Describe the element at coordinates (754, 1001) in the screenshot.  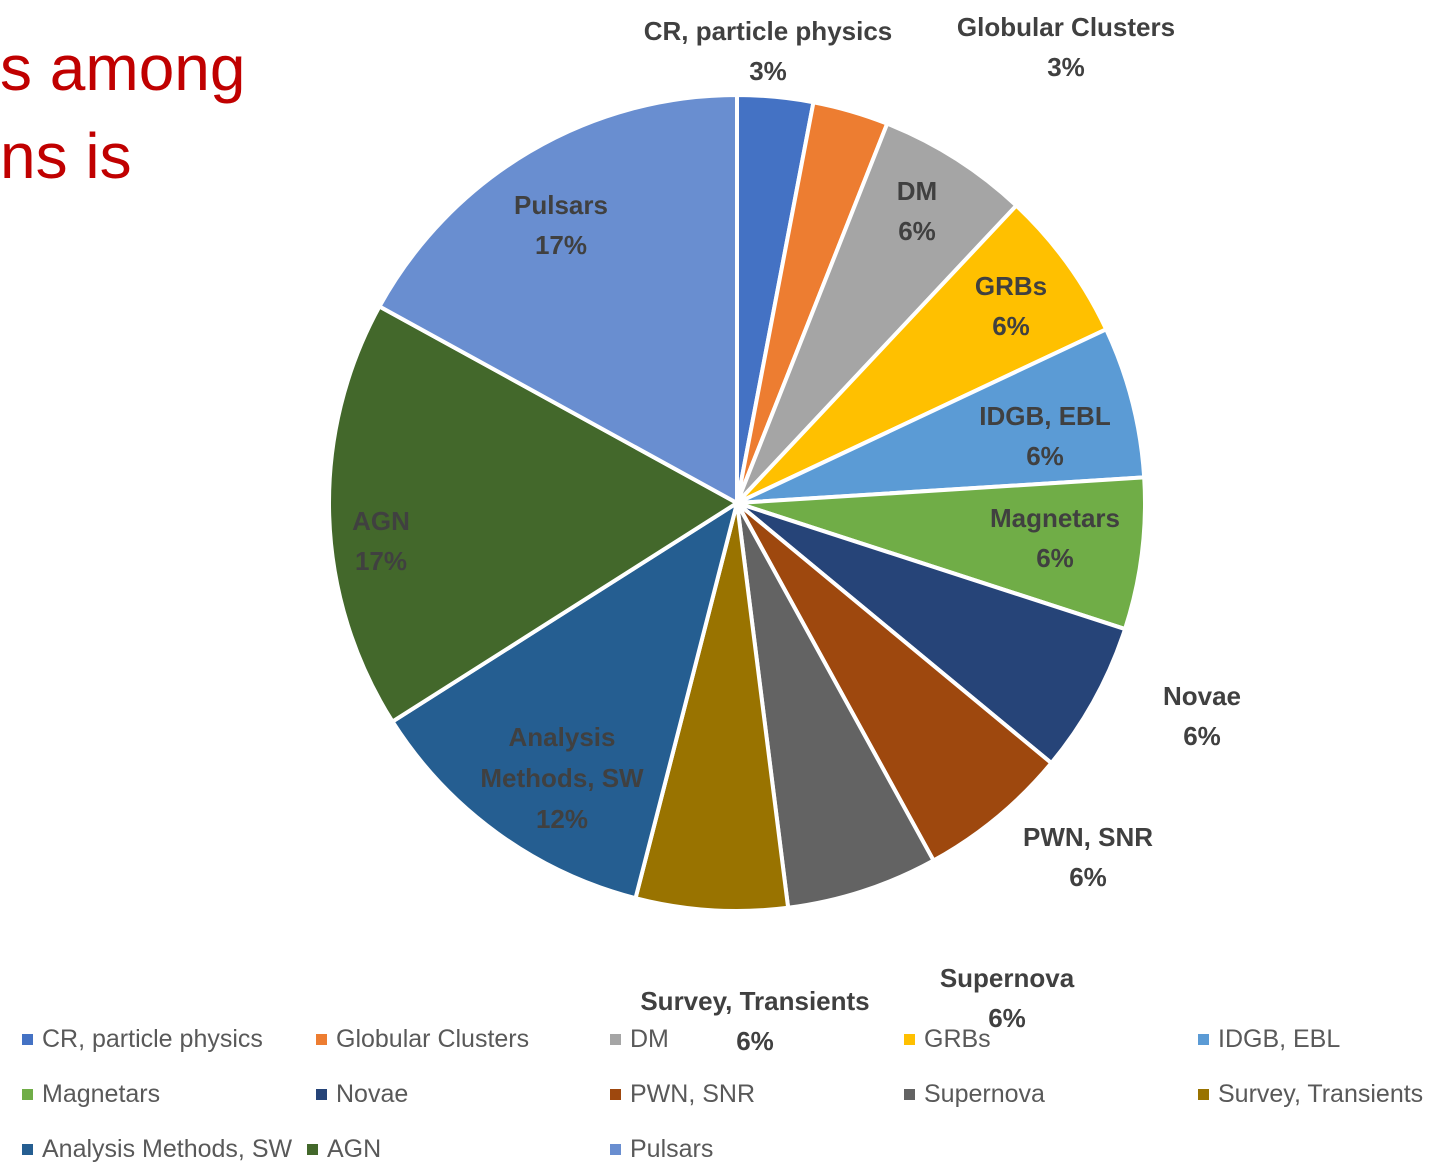
I see `data-label-name: Survey, Transients` at that location.